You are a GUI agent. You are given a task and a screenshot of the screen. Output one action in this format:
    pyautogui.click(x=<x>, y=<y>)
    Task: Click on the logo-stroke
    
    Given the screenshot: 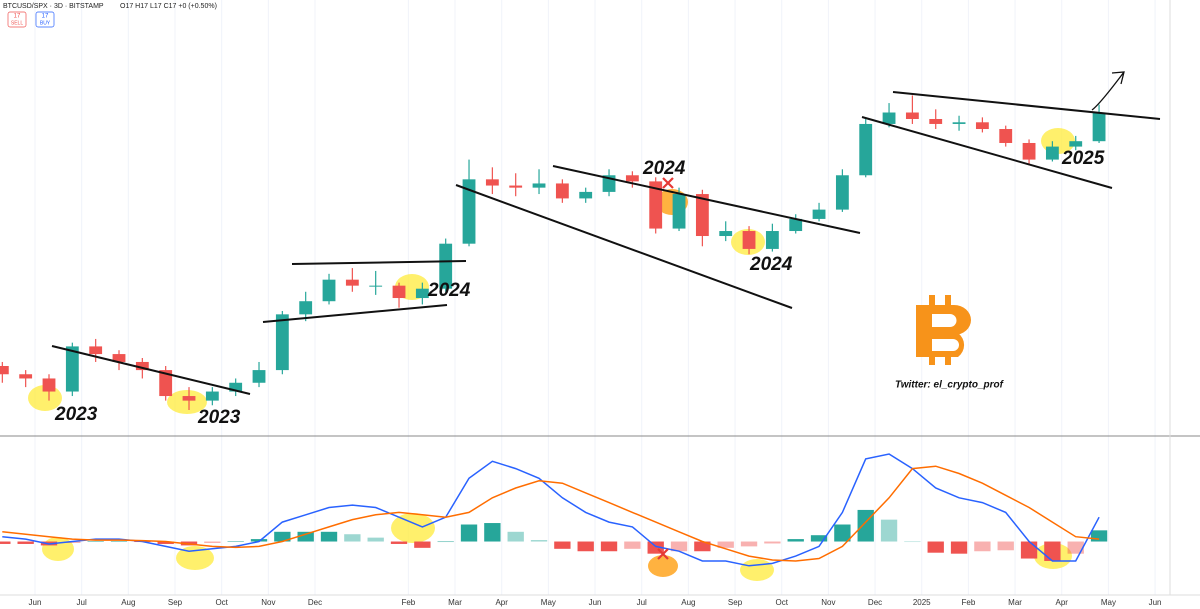 What is the action you would take?
    pyautogui.click(x=940, y=330)
    